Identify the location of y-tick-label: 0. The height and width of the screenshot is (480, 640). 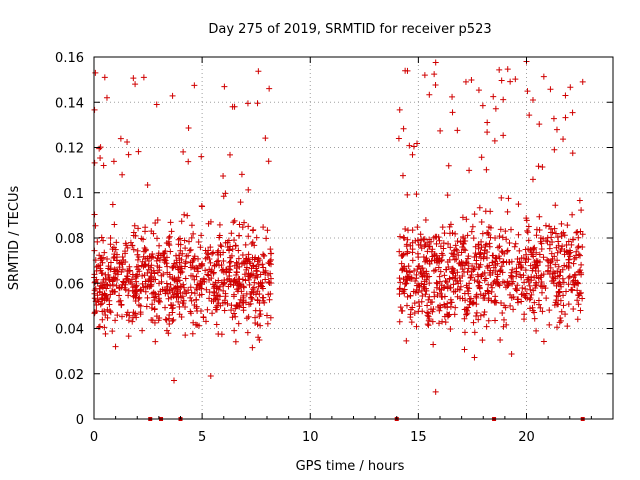
(80, 420).